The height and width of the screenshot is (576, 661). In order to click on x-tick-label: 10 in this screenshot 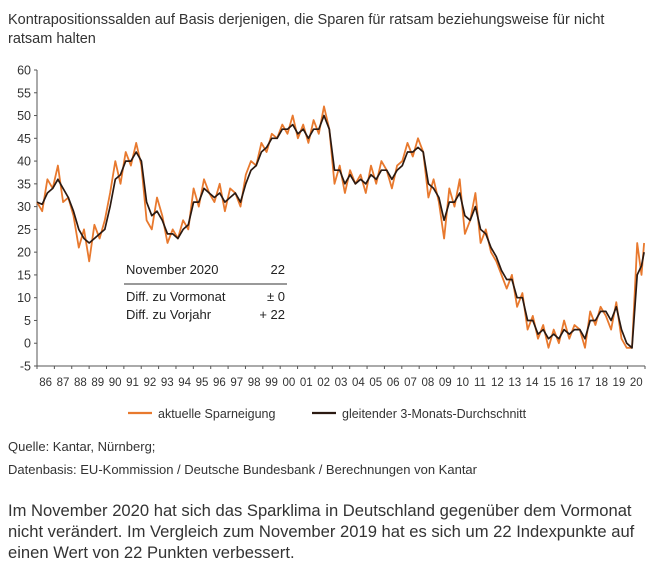, I will do `click(462, 383)`.